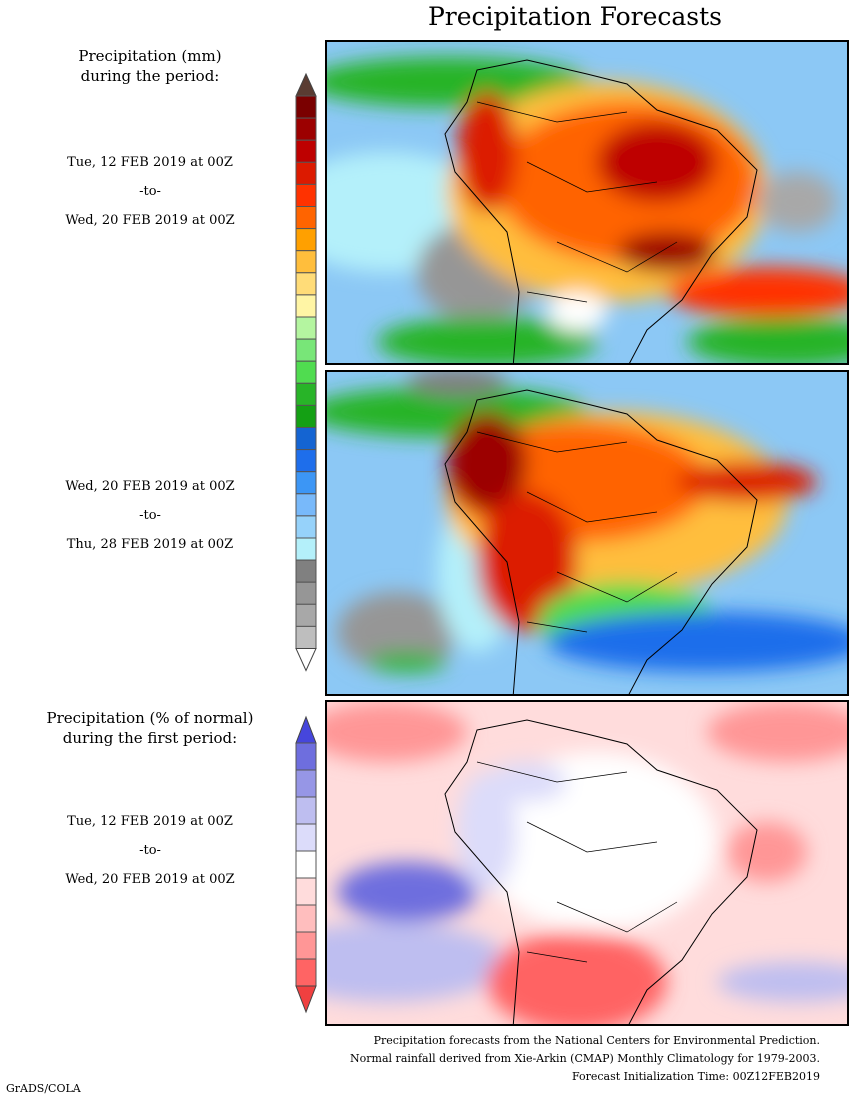  I want to click on period3-end: Wed, 20 FEB 2019 at 00Z, so click(150, 879).